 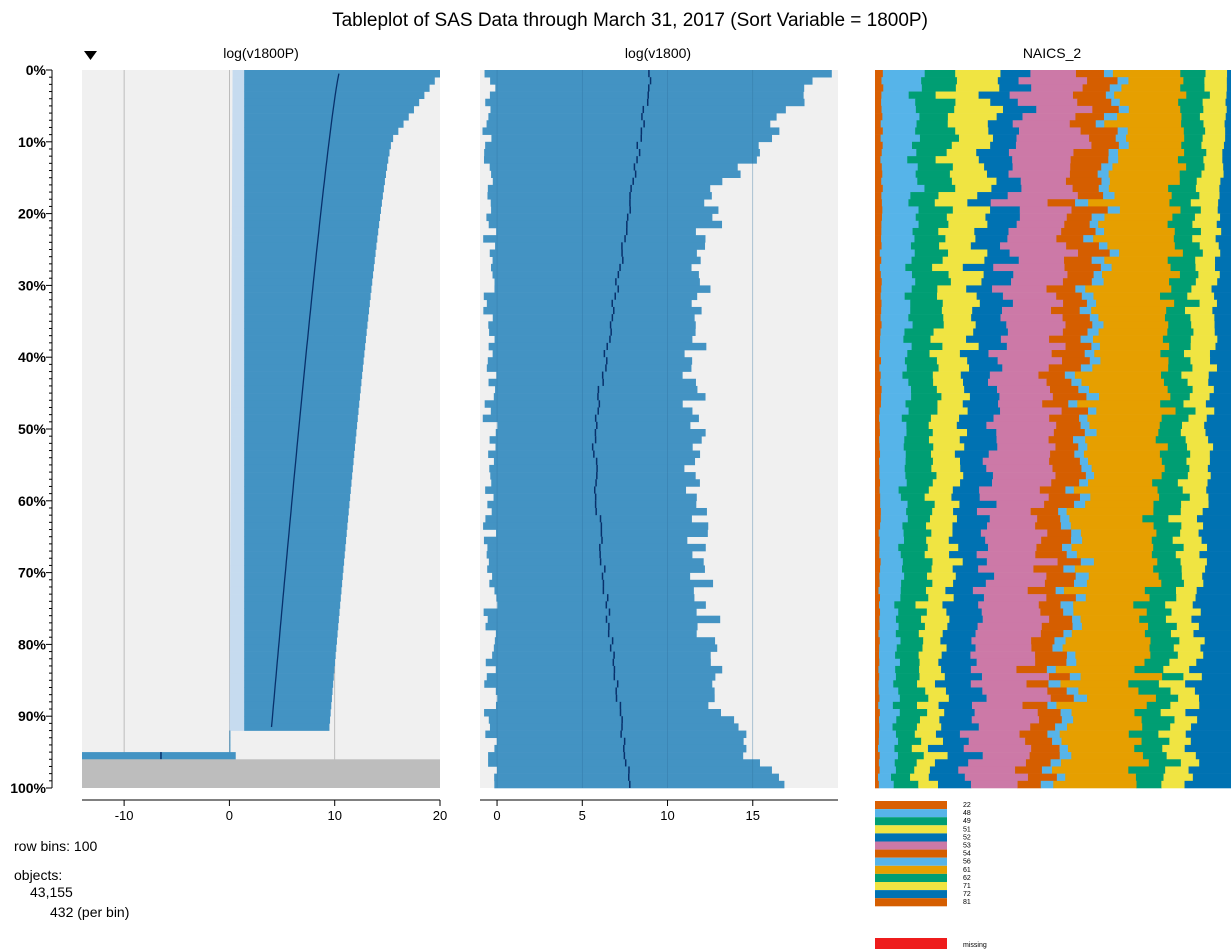 I want to click on triangle-down-icon, so click(x=90, y=55).